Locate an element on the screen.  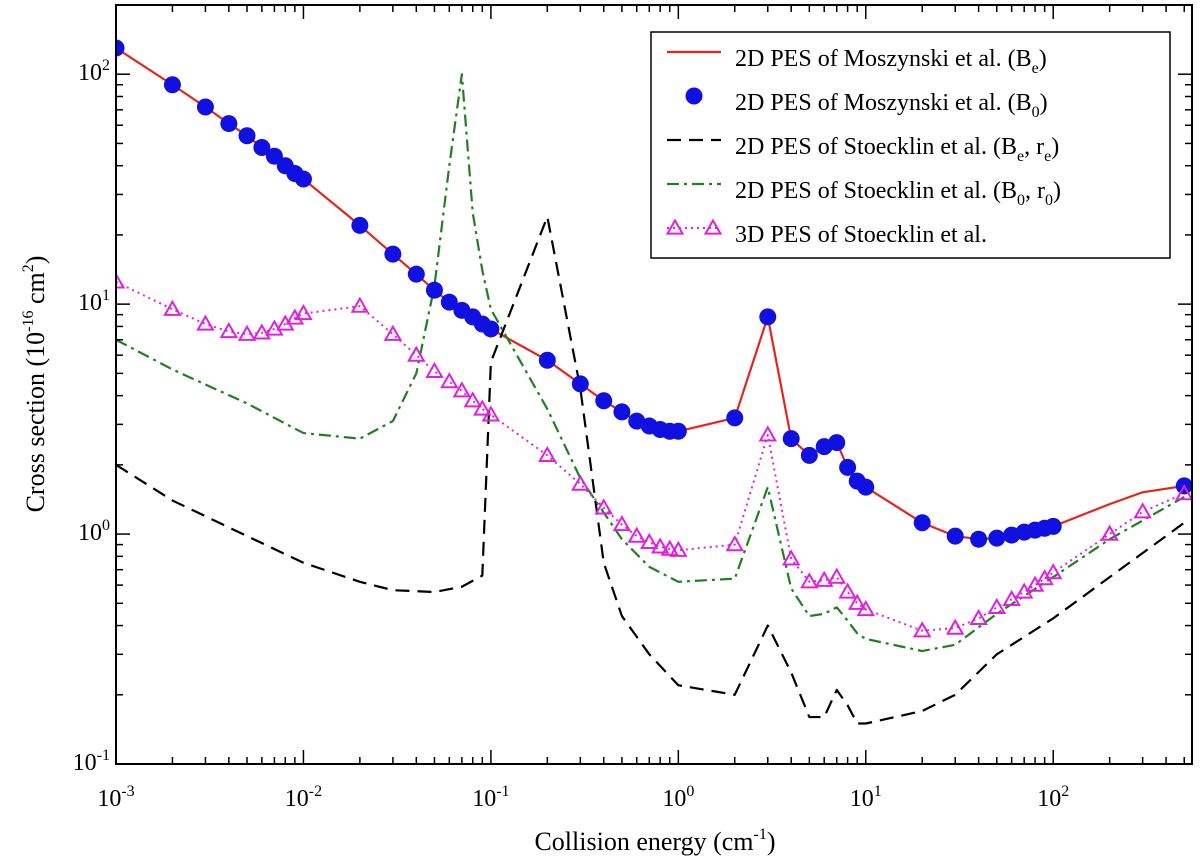
x-tick-label-4: 10¹ is located at coordinates (866, 797).